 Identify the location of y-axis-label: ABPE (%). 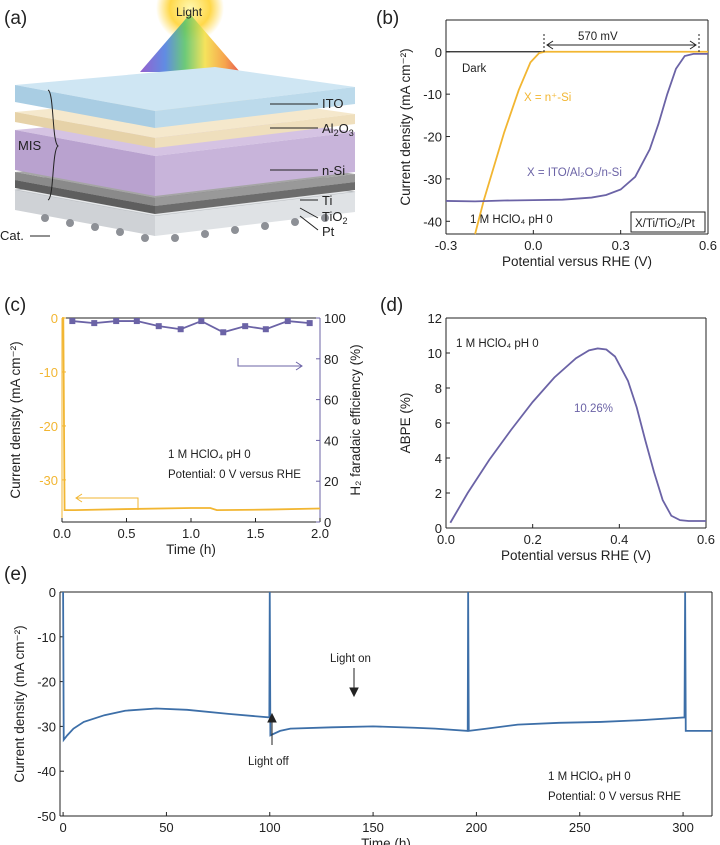
(405, 423).